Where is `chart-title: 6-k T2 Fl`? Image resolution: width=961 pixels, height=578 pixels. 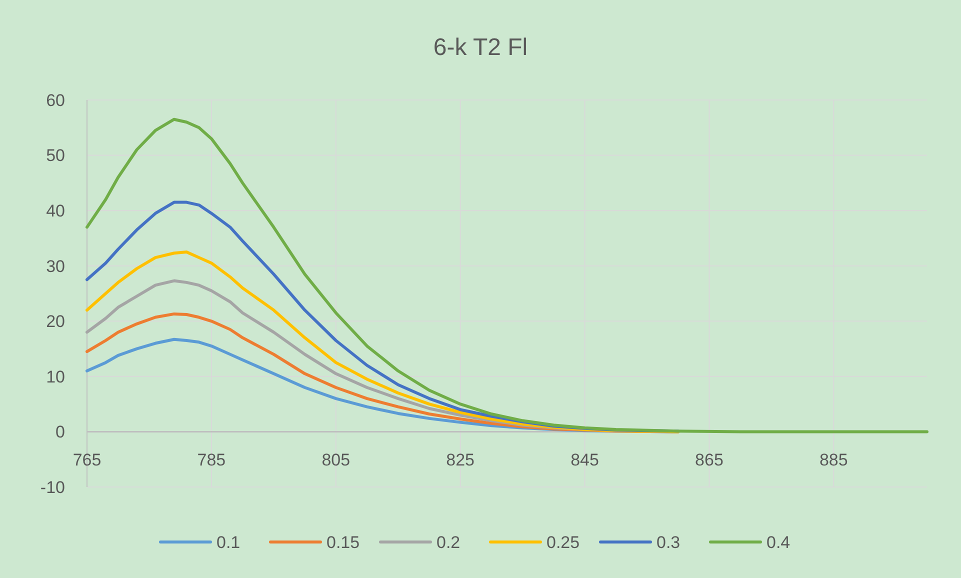 chart-title: 6-k T2 Fl is located at coordinates (480, 47).